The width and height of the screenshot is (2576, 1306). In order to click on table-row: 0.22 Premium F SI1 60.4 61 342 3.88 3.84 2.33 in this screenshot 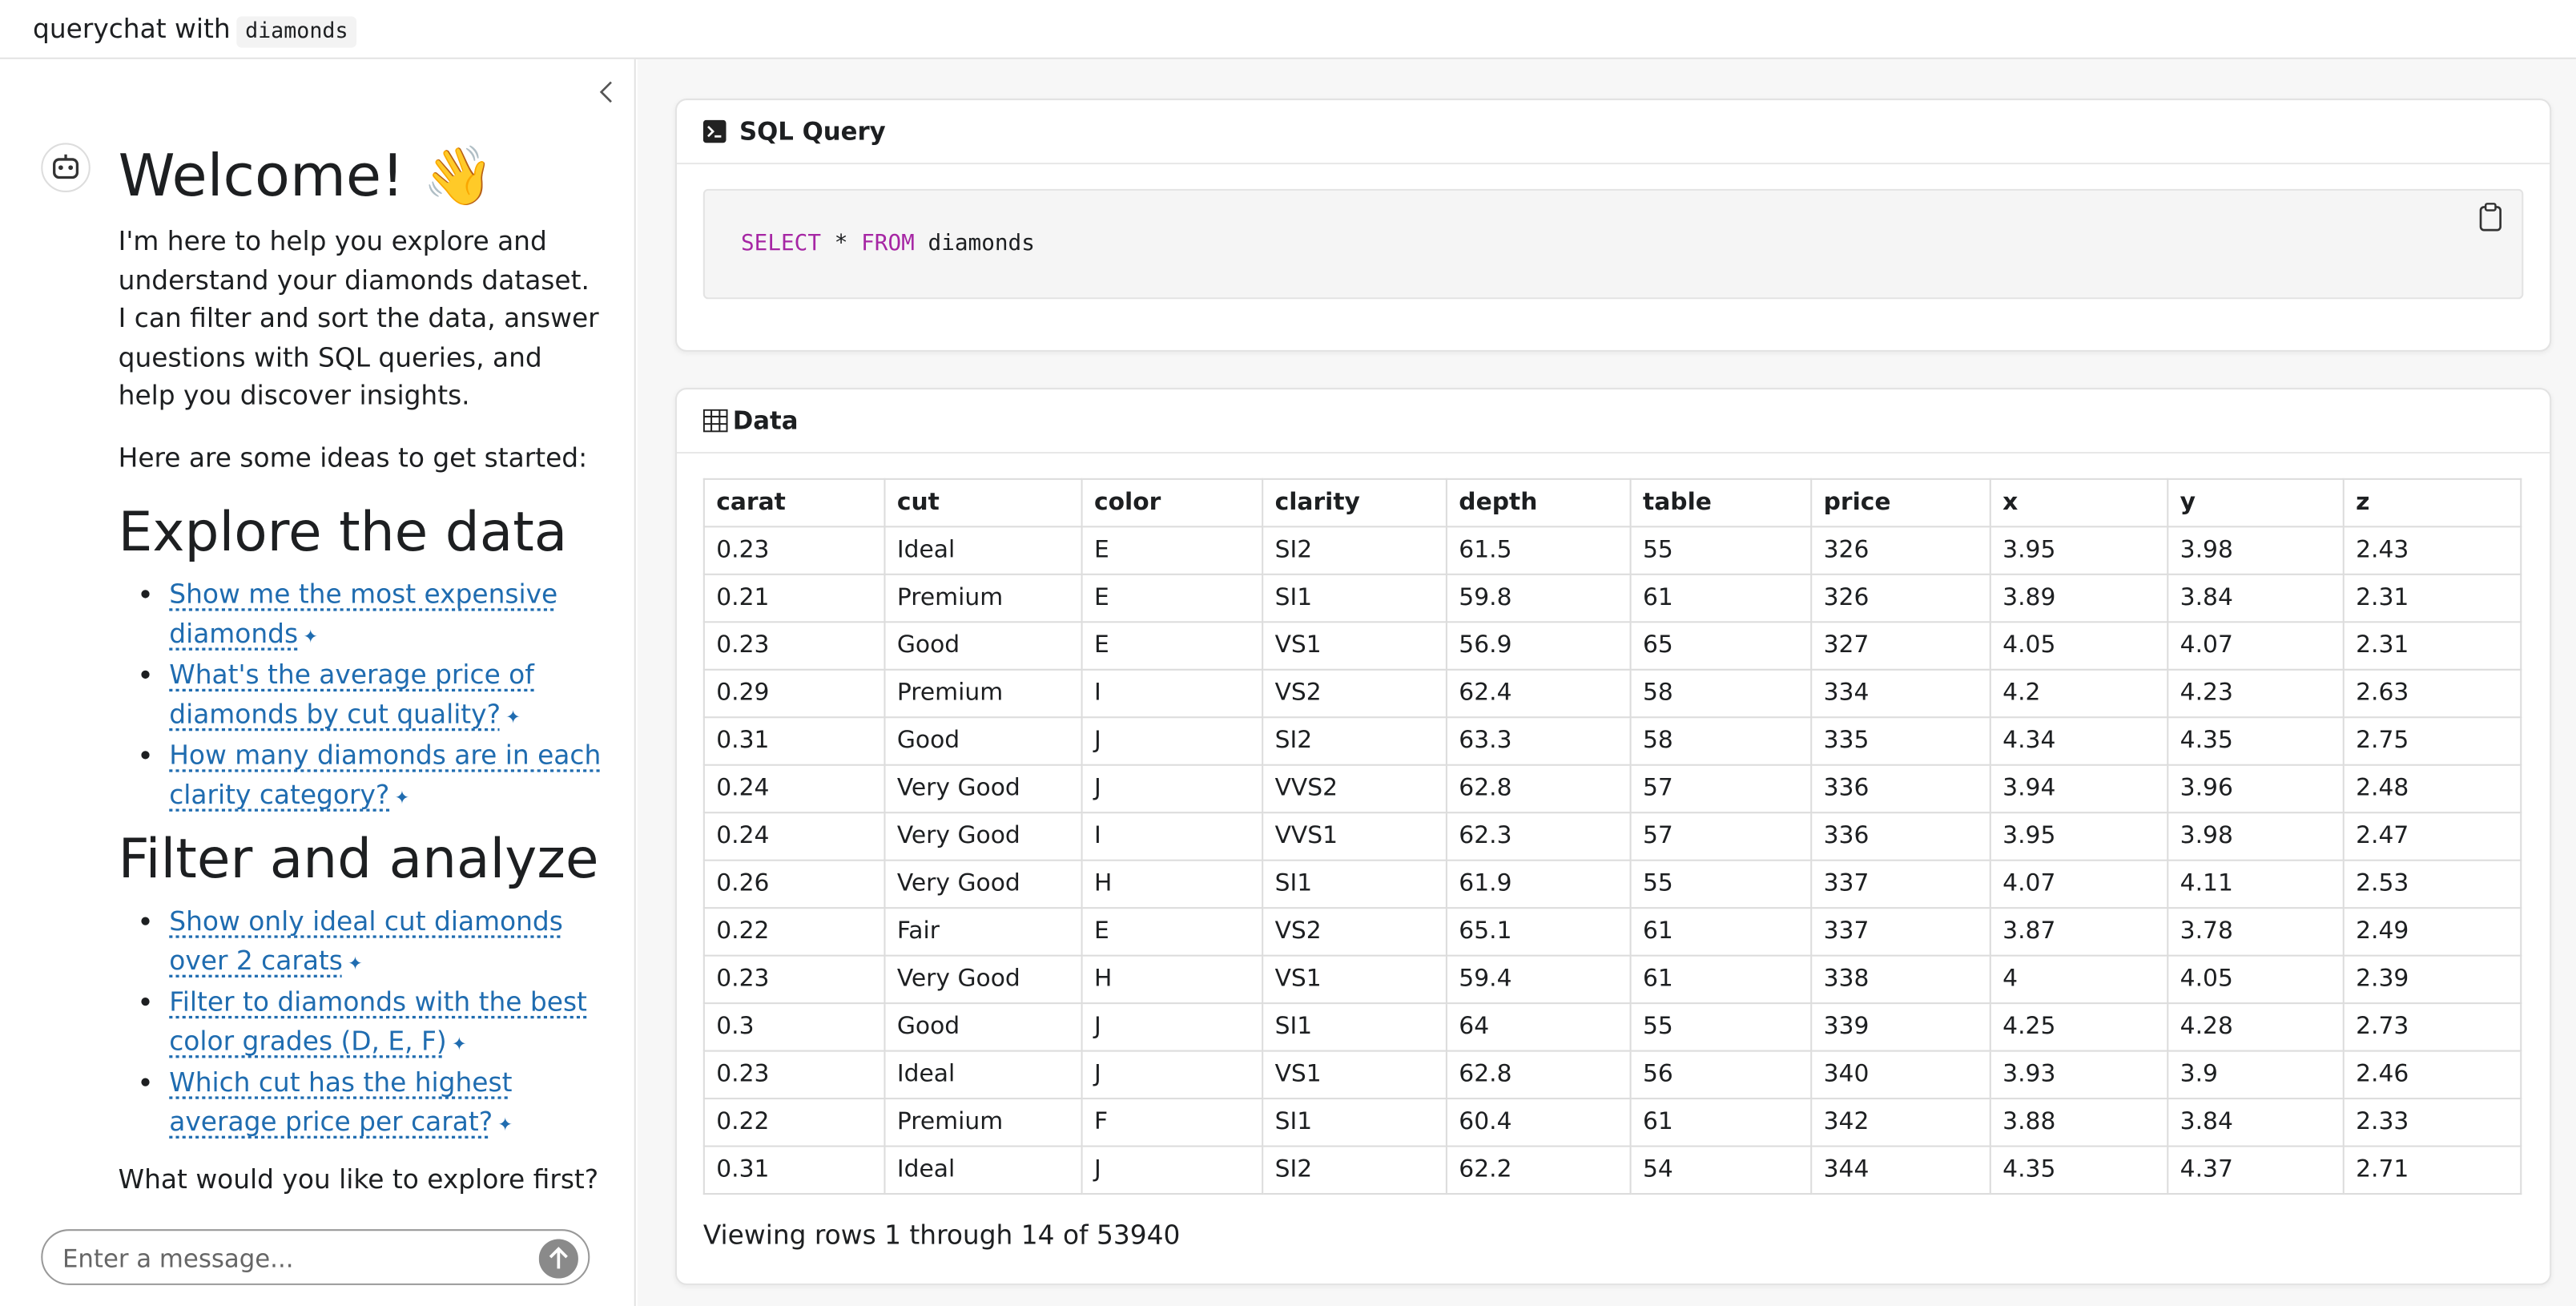, I will do `click(1612, 1122)`.